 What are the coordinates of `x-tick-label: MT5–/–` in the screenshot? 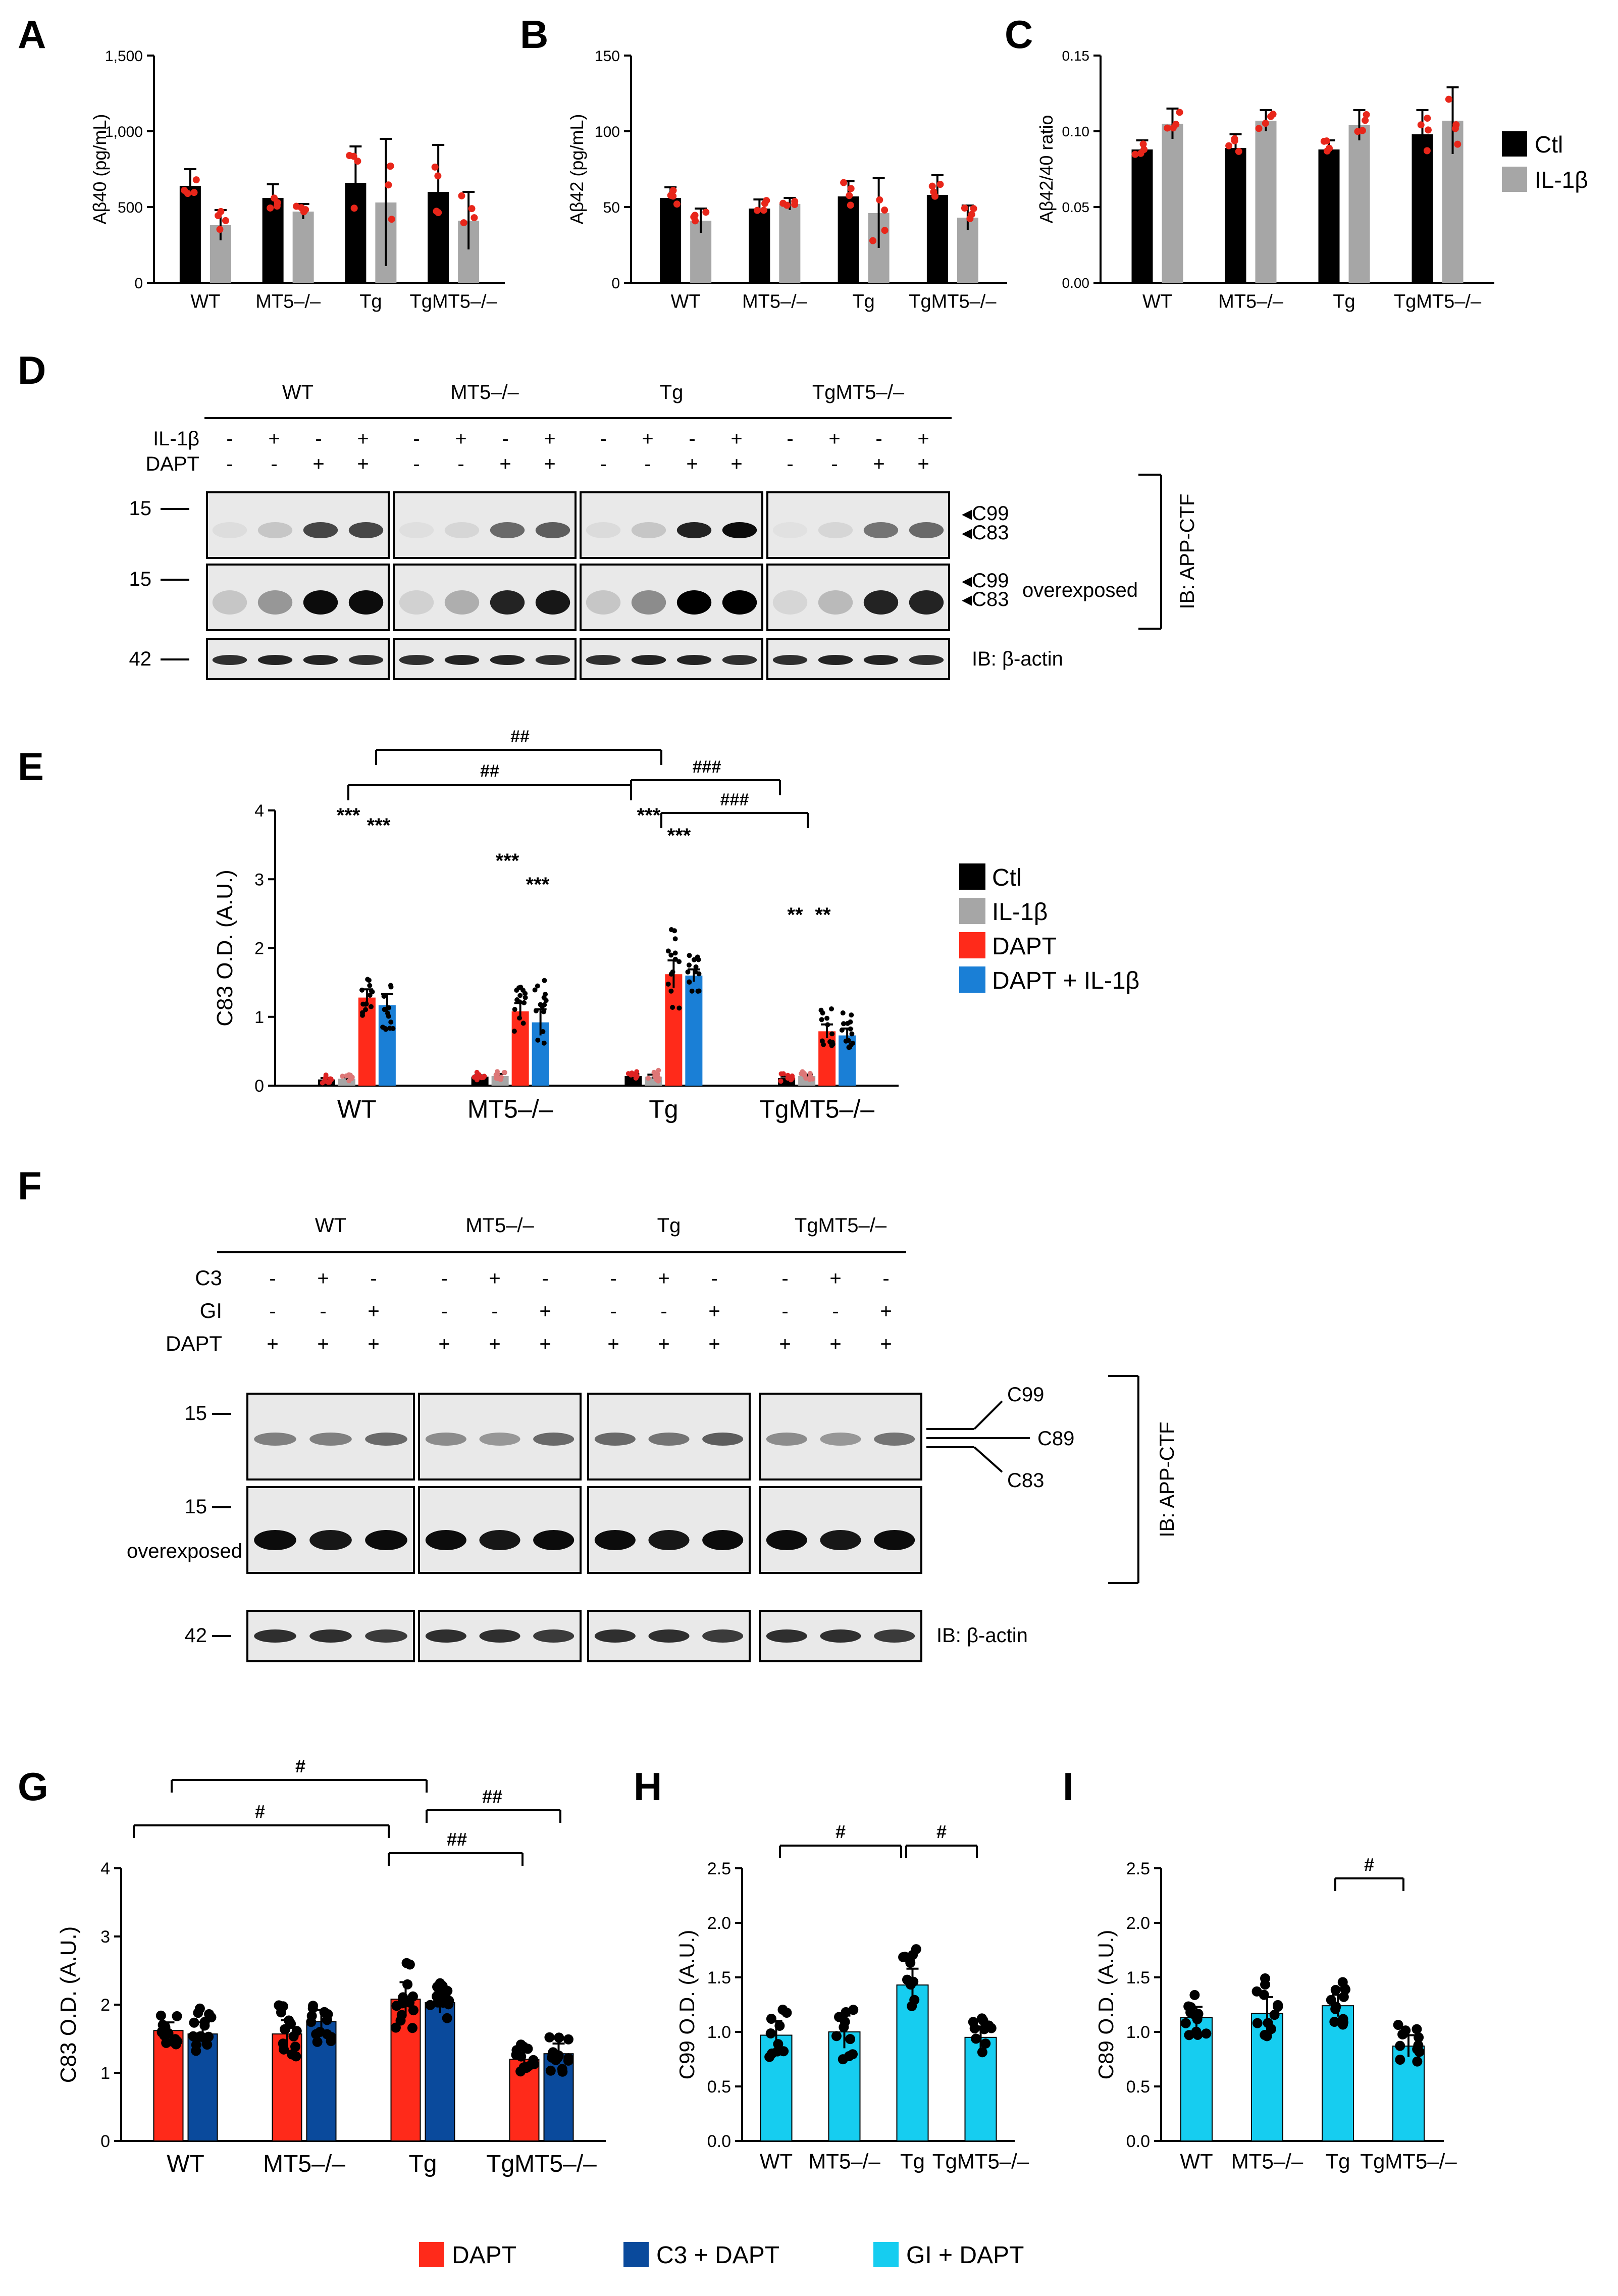 It's located at (510, 1109).